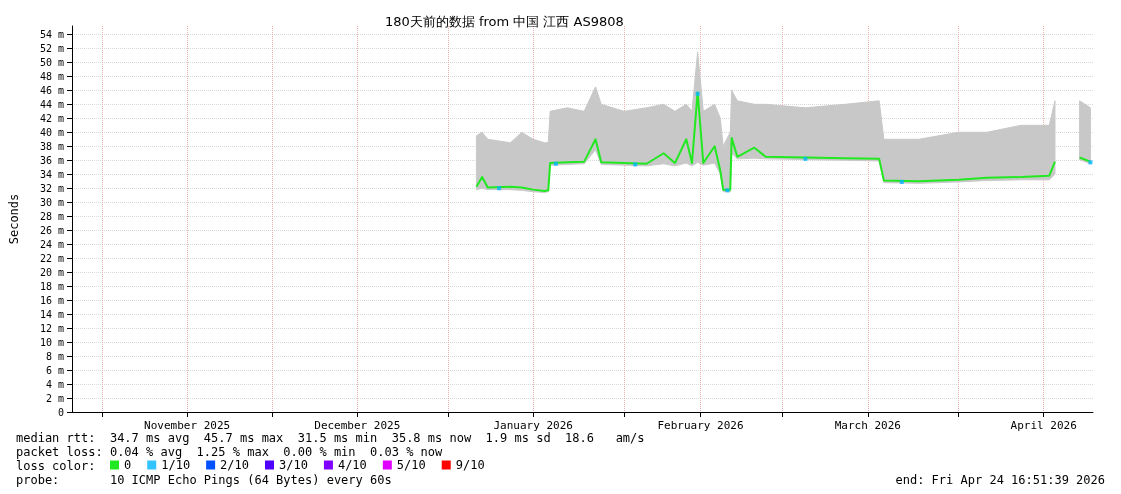 Image resolution: width=1121 pixels, height=494 pixels. What do you see at coordinates (51, 146) in the screenshot?
I see `y-tick-label: 38 m` at bounding box center [51, 146].